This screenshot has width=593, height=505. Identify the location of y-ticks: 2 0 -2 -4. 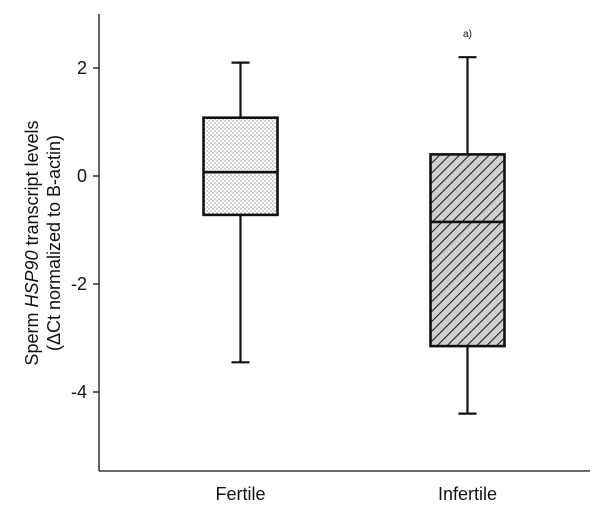
(85, 230).